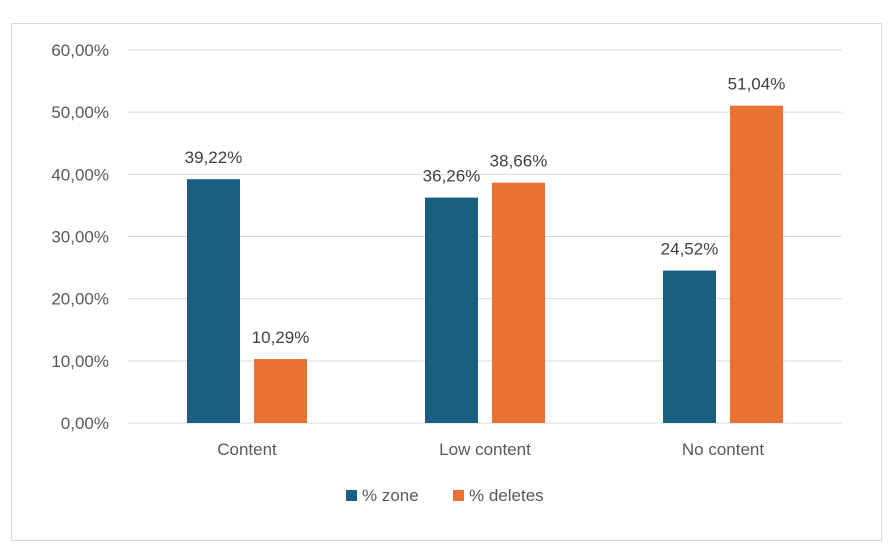 This screenshot has width=893, height=552. Describe the element at coordinates (214, 157) in the screenshot. I see `data-label: 39,22%` at that location.